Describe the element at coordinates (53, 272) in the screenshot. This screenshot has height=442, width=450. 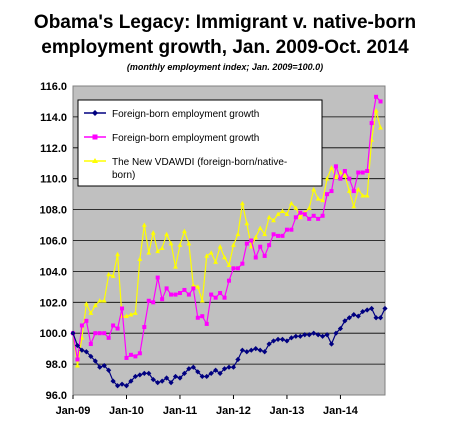
I see `y-tick-label: 104.0` at that location.